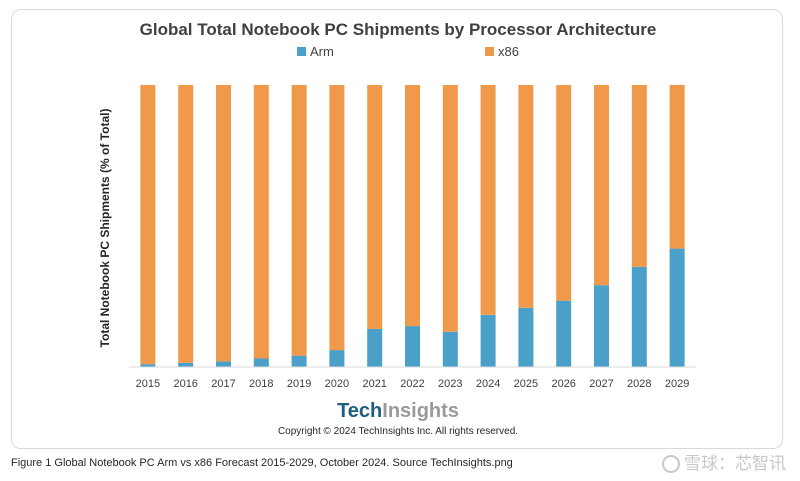 This screenshot has height=481, width=800. What do you see at coordinates (677, 307) in the screenshot?
I see `bar-arm-2029` at bounding box center [677, 307].